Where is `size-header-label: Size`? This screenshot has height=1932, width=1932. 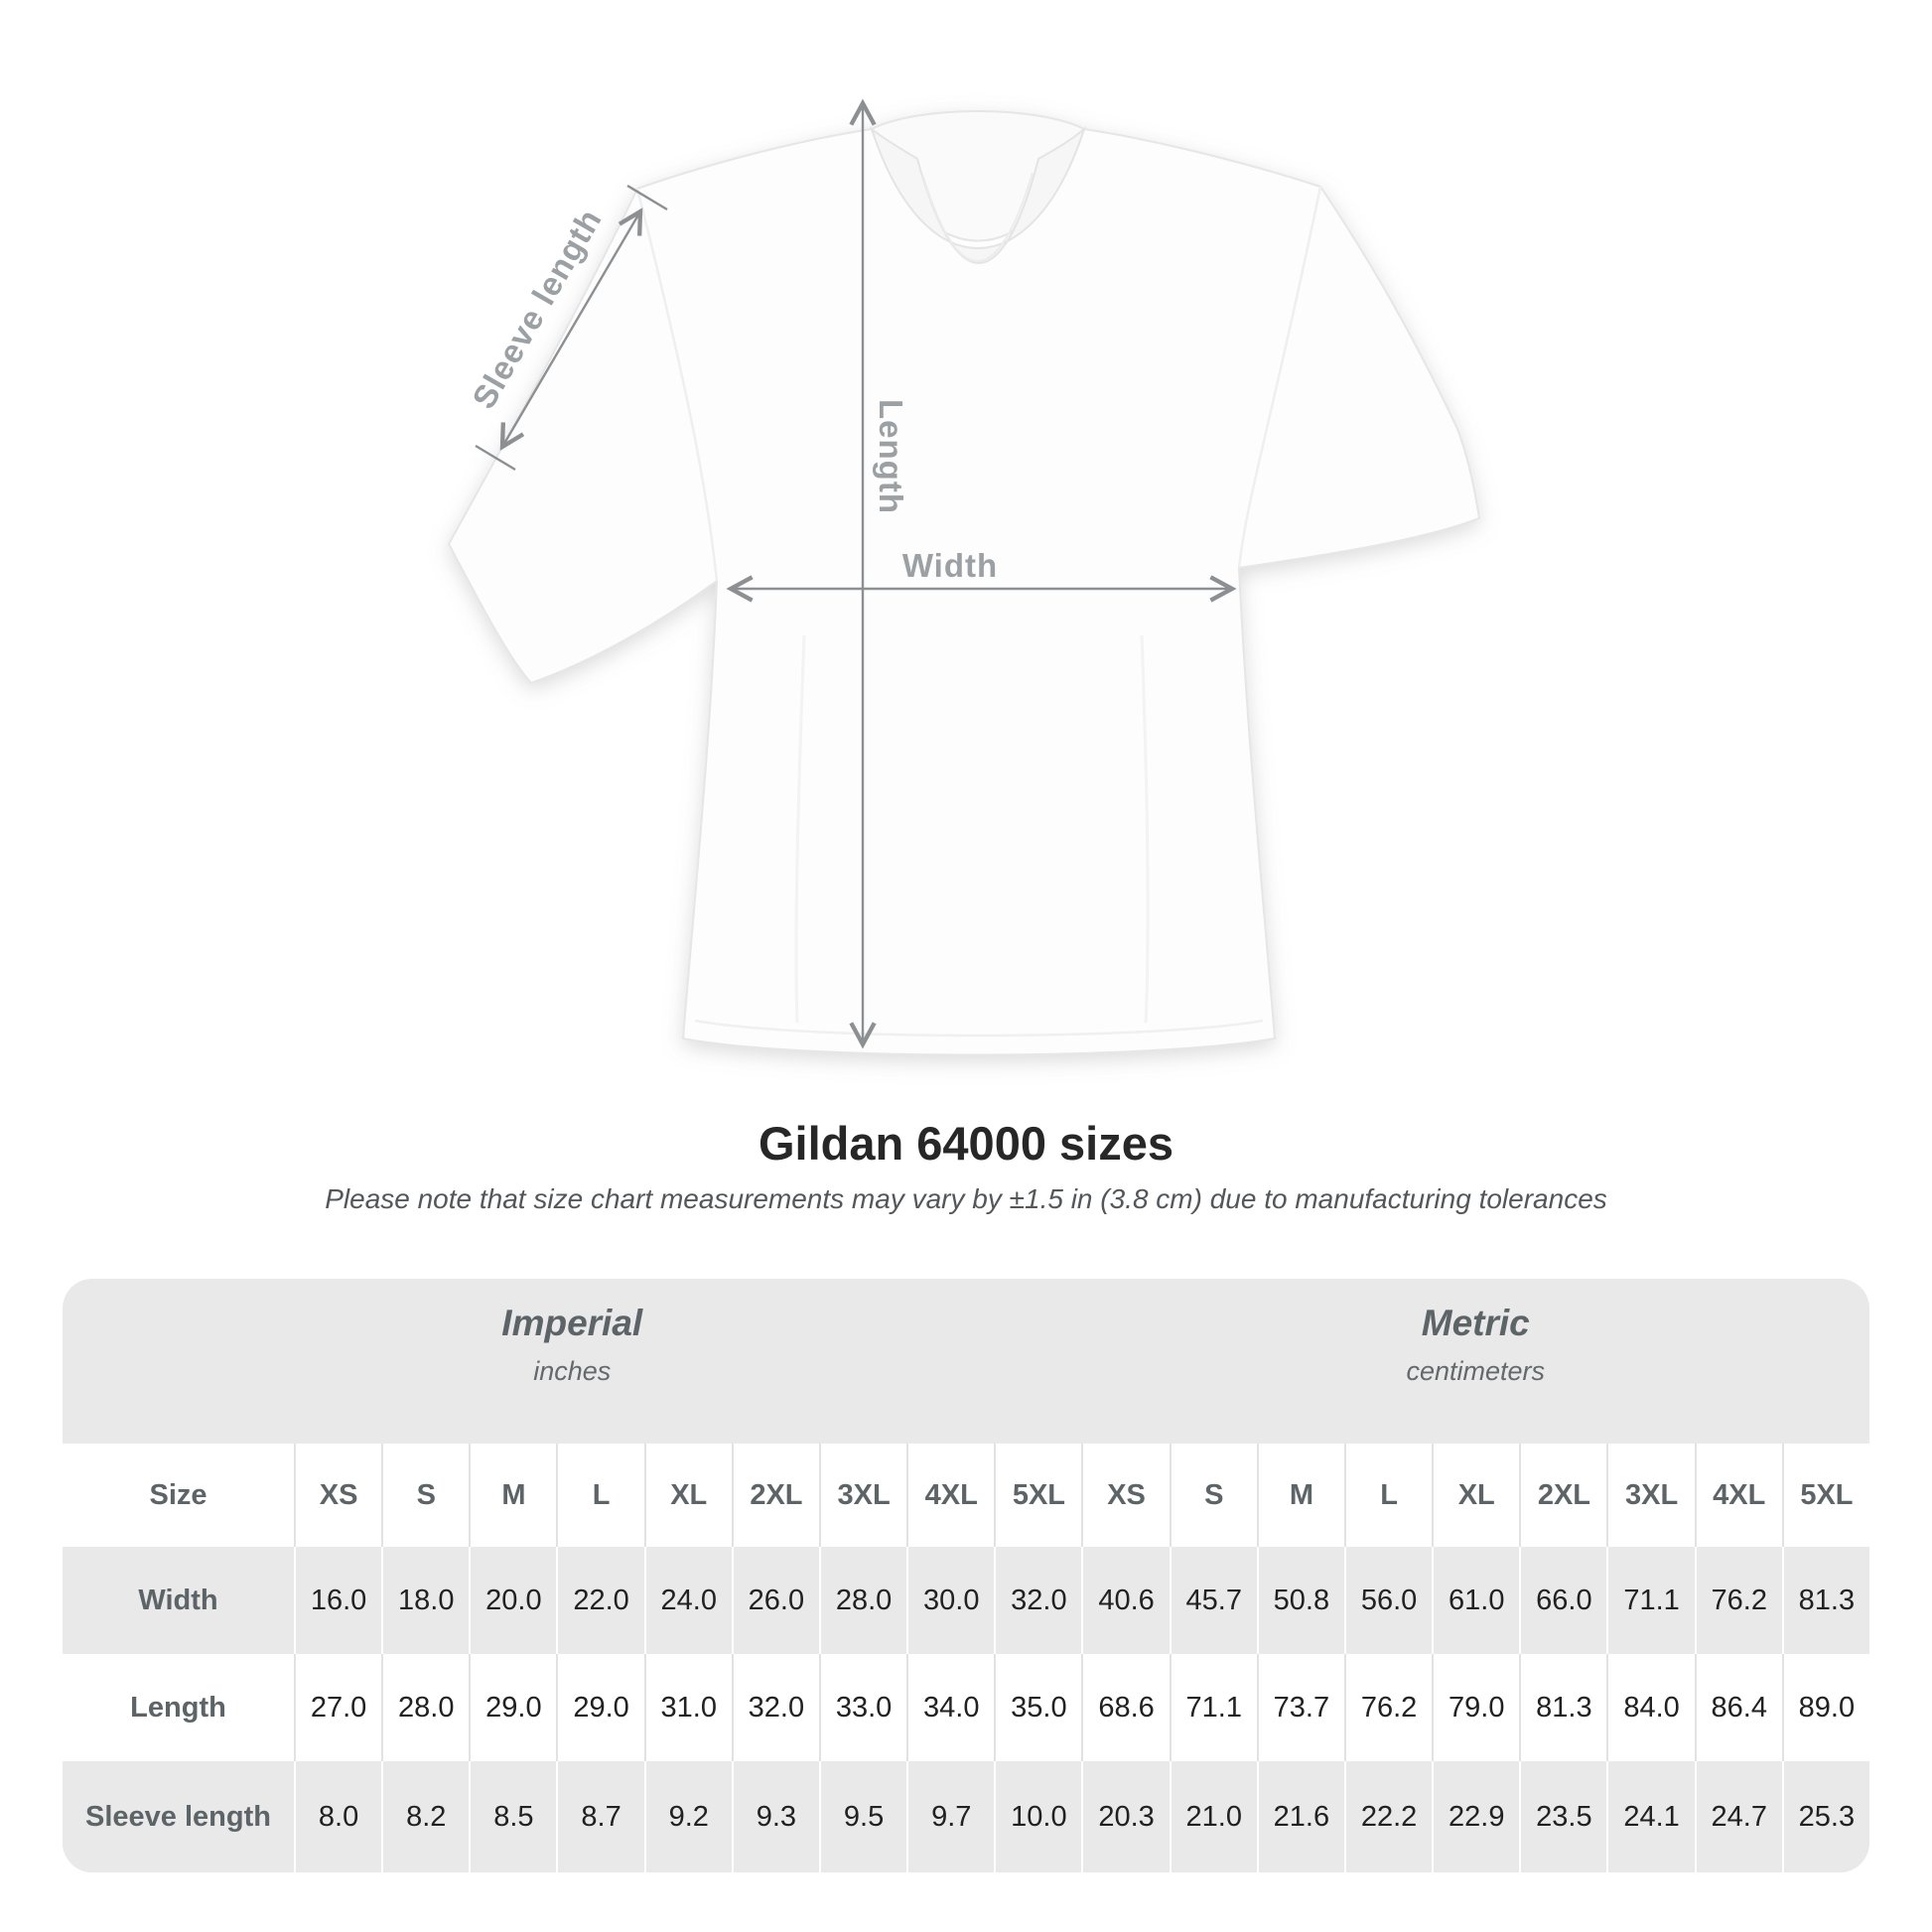 size-header-label: Size is located at coordinates (178, 1494).